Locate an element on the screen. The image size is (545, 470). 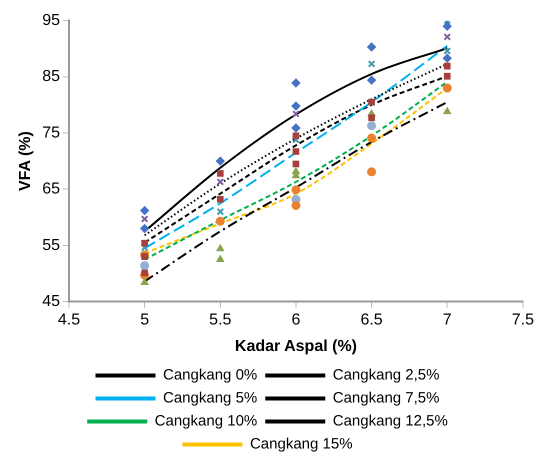
y-axis-title: VFA (%) is located at coordinates (25, 161).